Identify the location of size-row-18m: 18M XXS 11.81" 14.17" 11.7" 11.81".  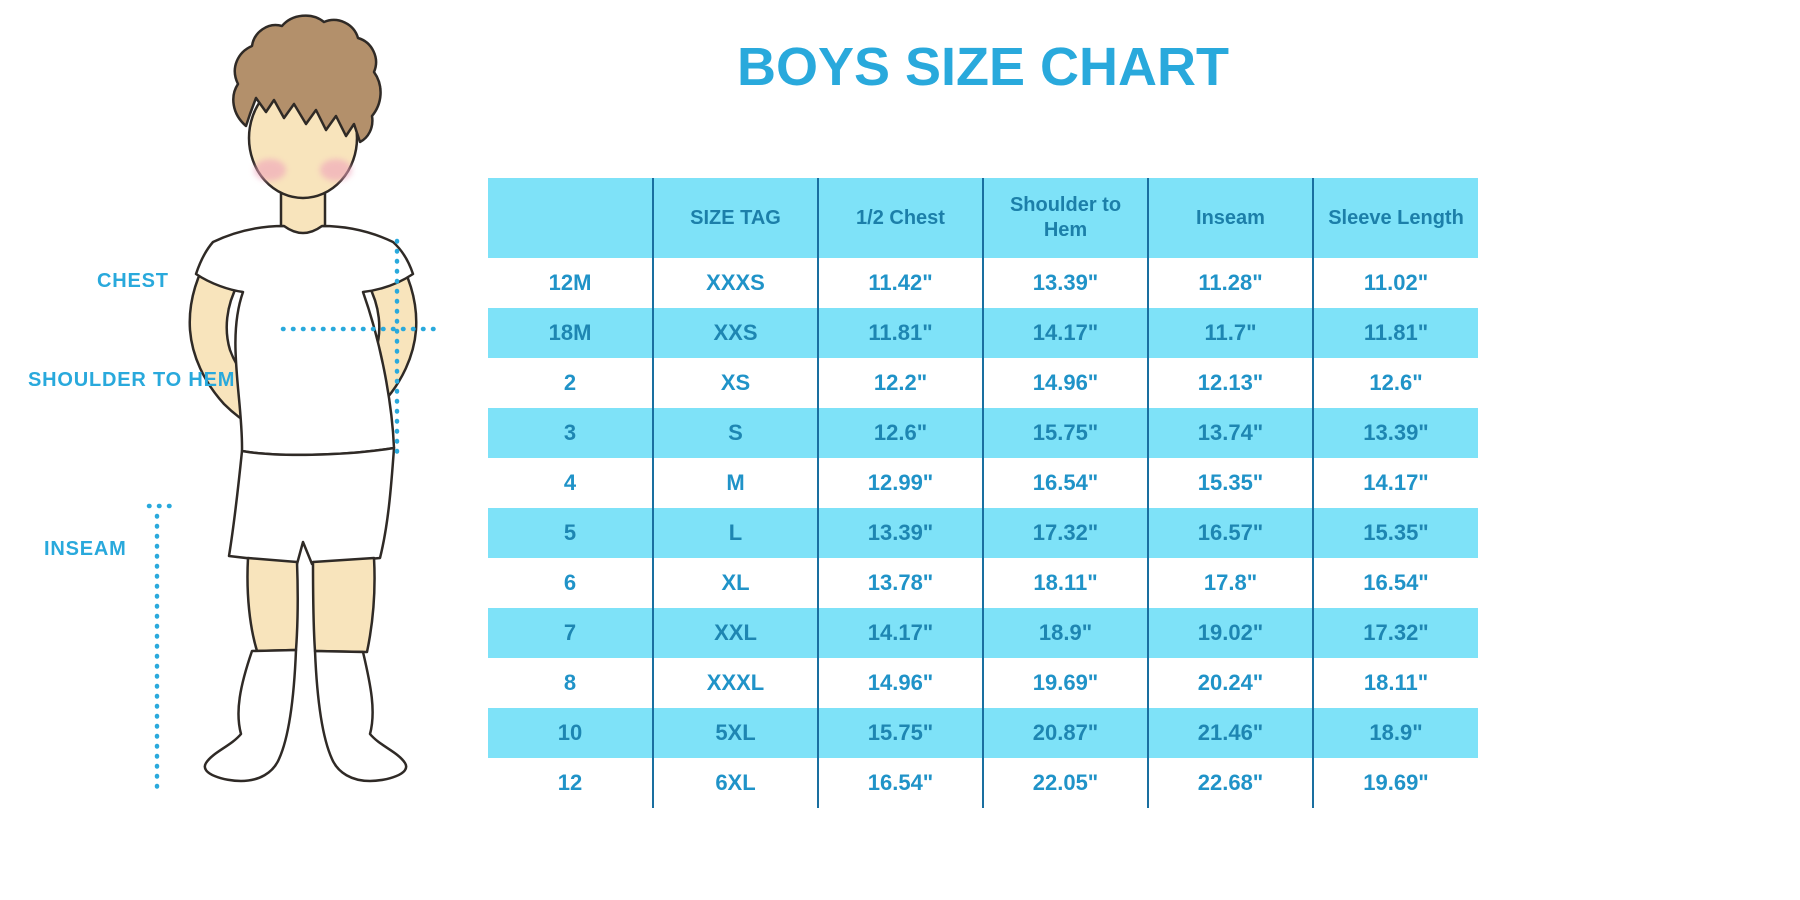
(983, 333).